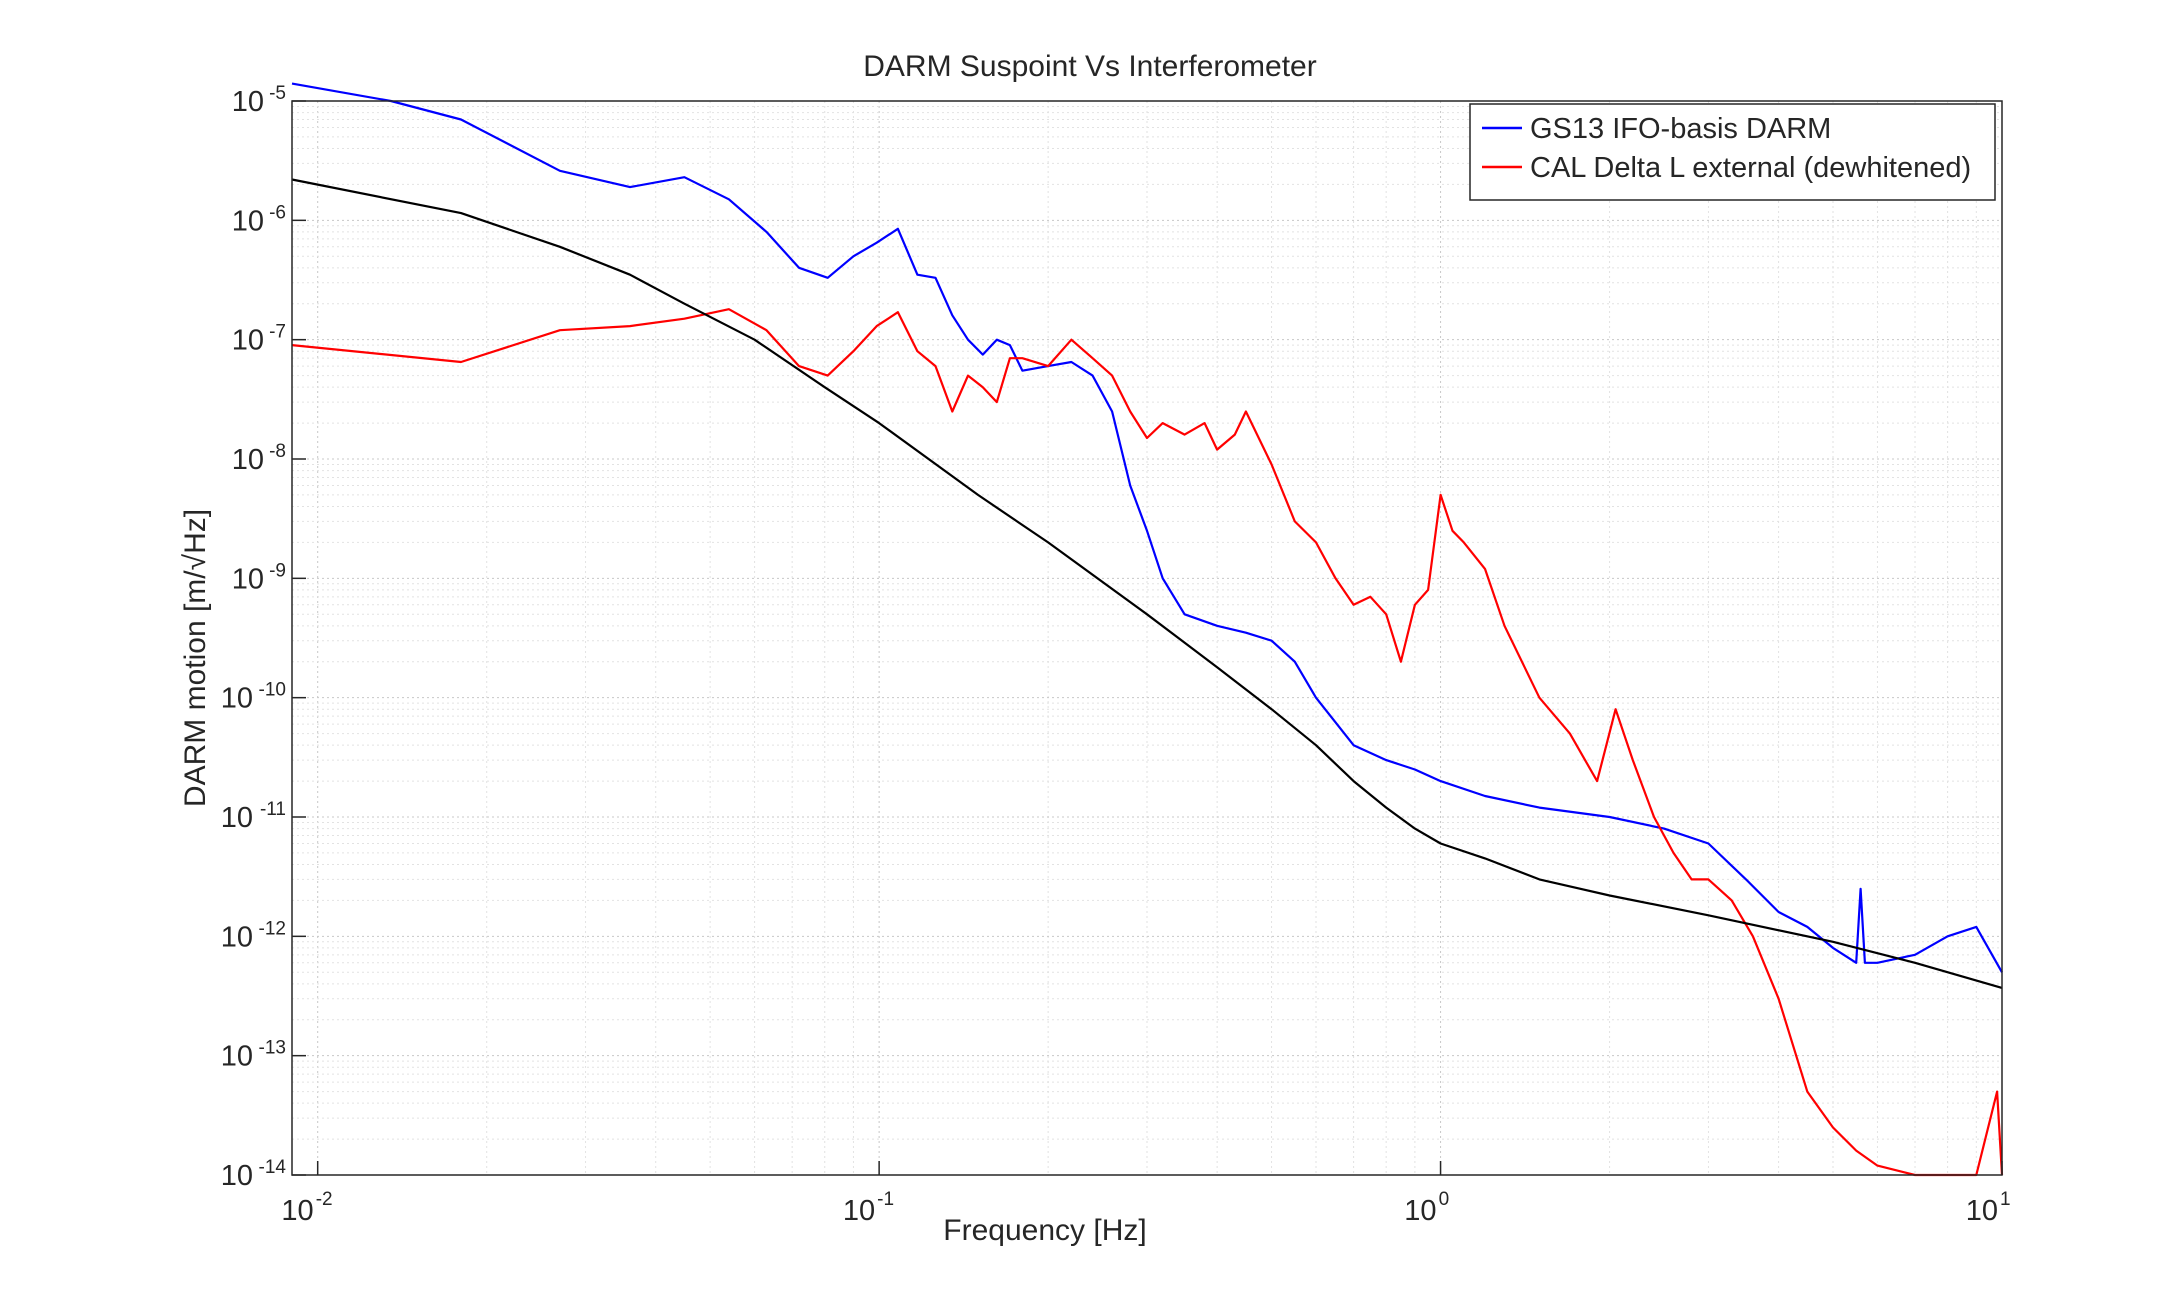 The width and height of the screenshot is (2183, 1305). I want to click on x-tick-exponent: 1, so click(2005, 1199).